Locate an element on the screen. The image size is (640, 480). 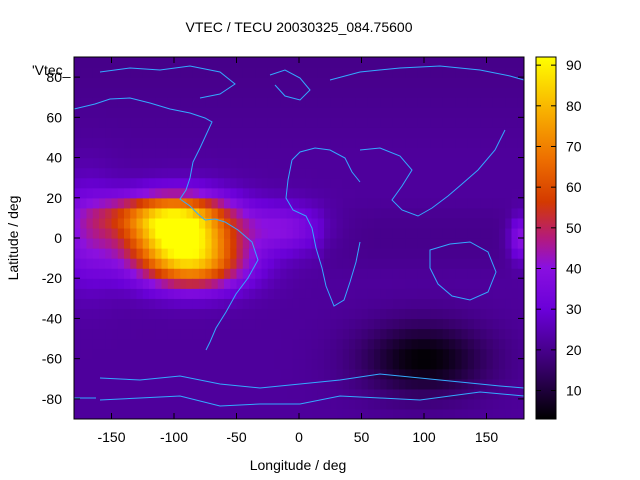
y-tick-label: 80 is located at coordinates (54, 77).